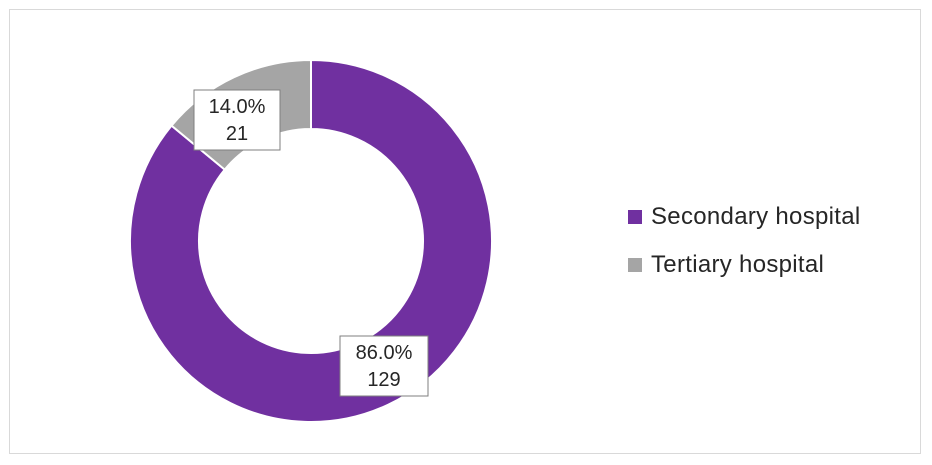 The image size is (932, 465). What do you see at coordinates (237, 120) in the screenshot?
I see `data-label-tertiary: 14.0% 21` at bounding box center [237, 120].